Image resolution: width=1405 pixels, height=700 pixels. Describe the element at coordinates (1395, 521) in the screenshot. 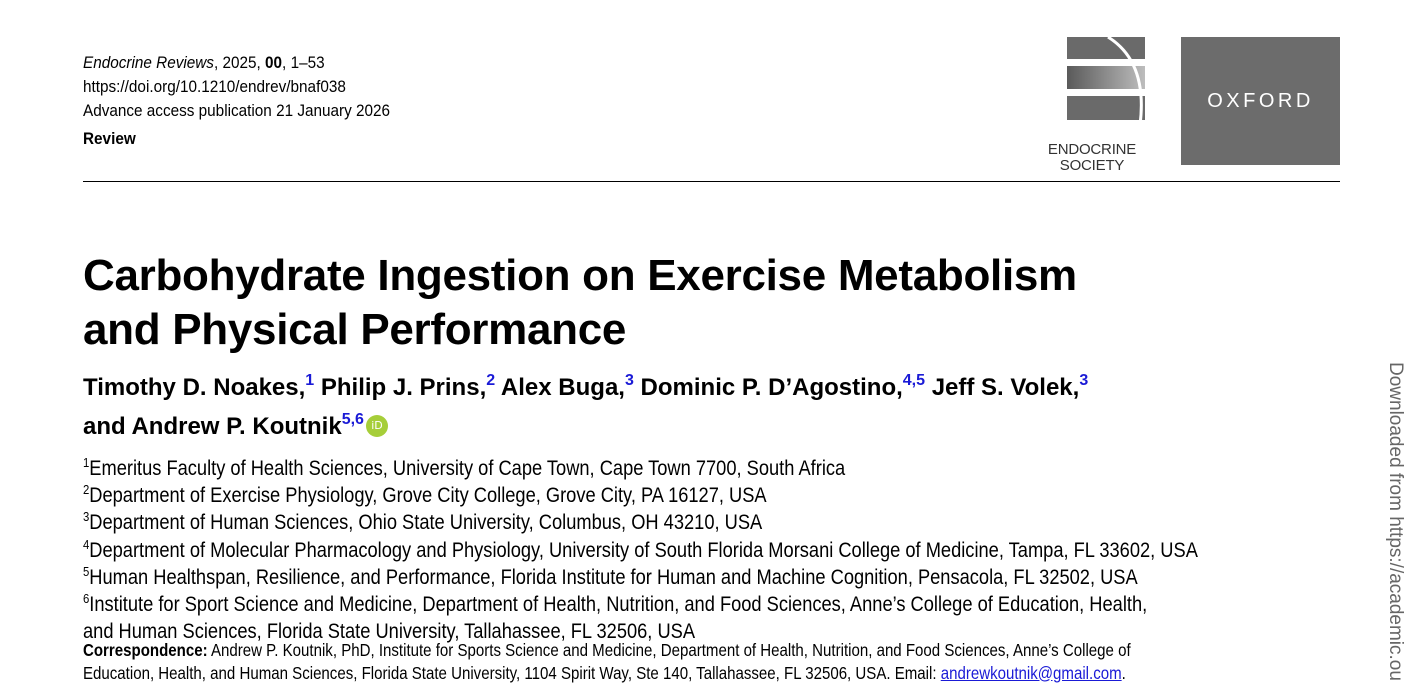

I see `download-source-note: Downloaded from https://academic.ou` at that location.